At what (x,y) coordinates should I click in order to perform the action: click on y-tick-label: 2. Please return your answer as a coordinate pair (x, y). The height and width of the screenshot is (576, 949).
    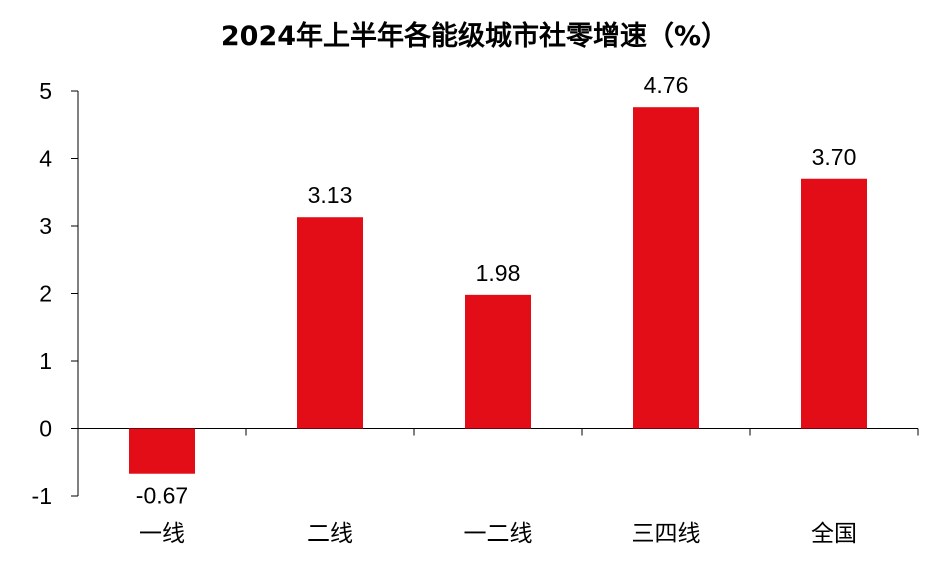
    Looking at the image, I should click on (45, 294).